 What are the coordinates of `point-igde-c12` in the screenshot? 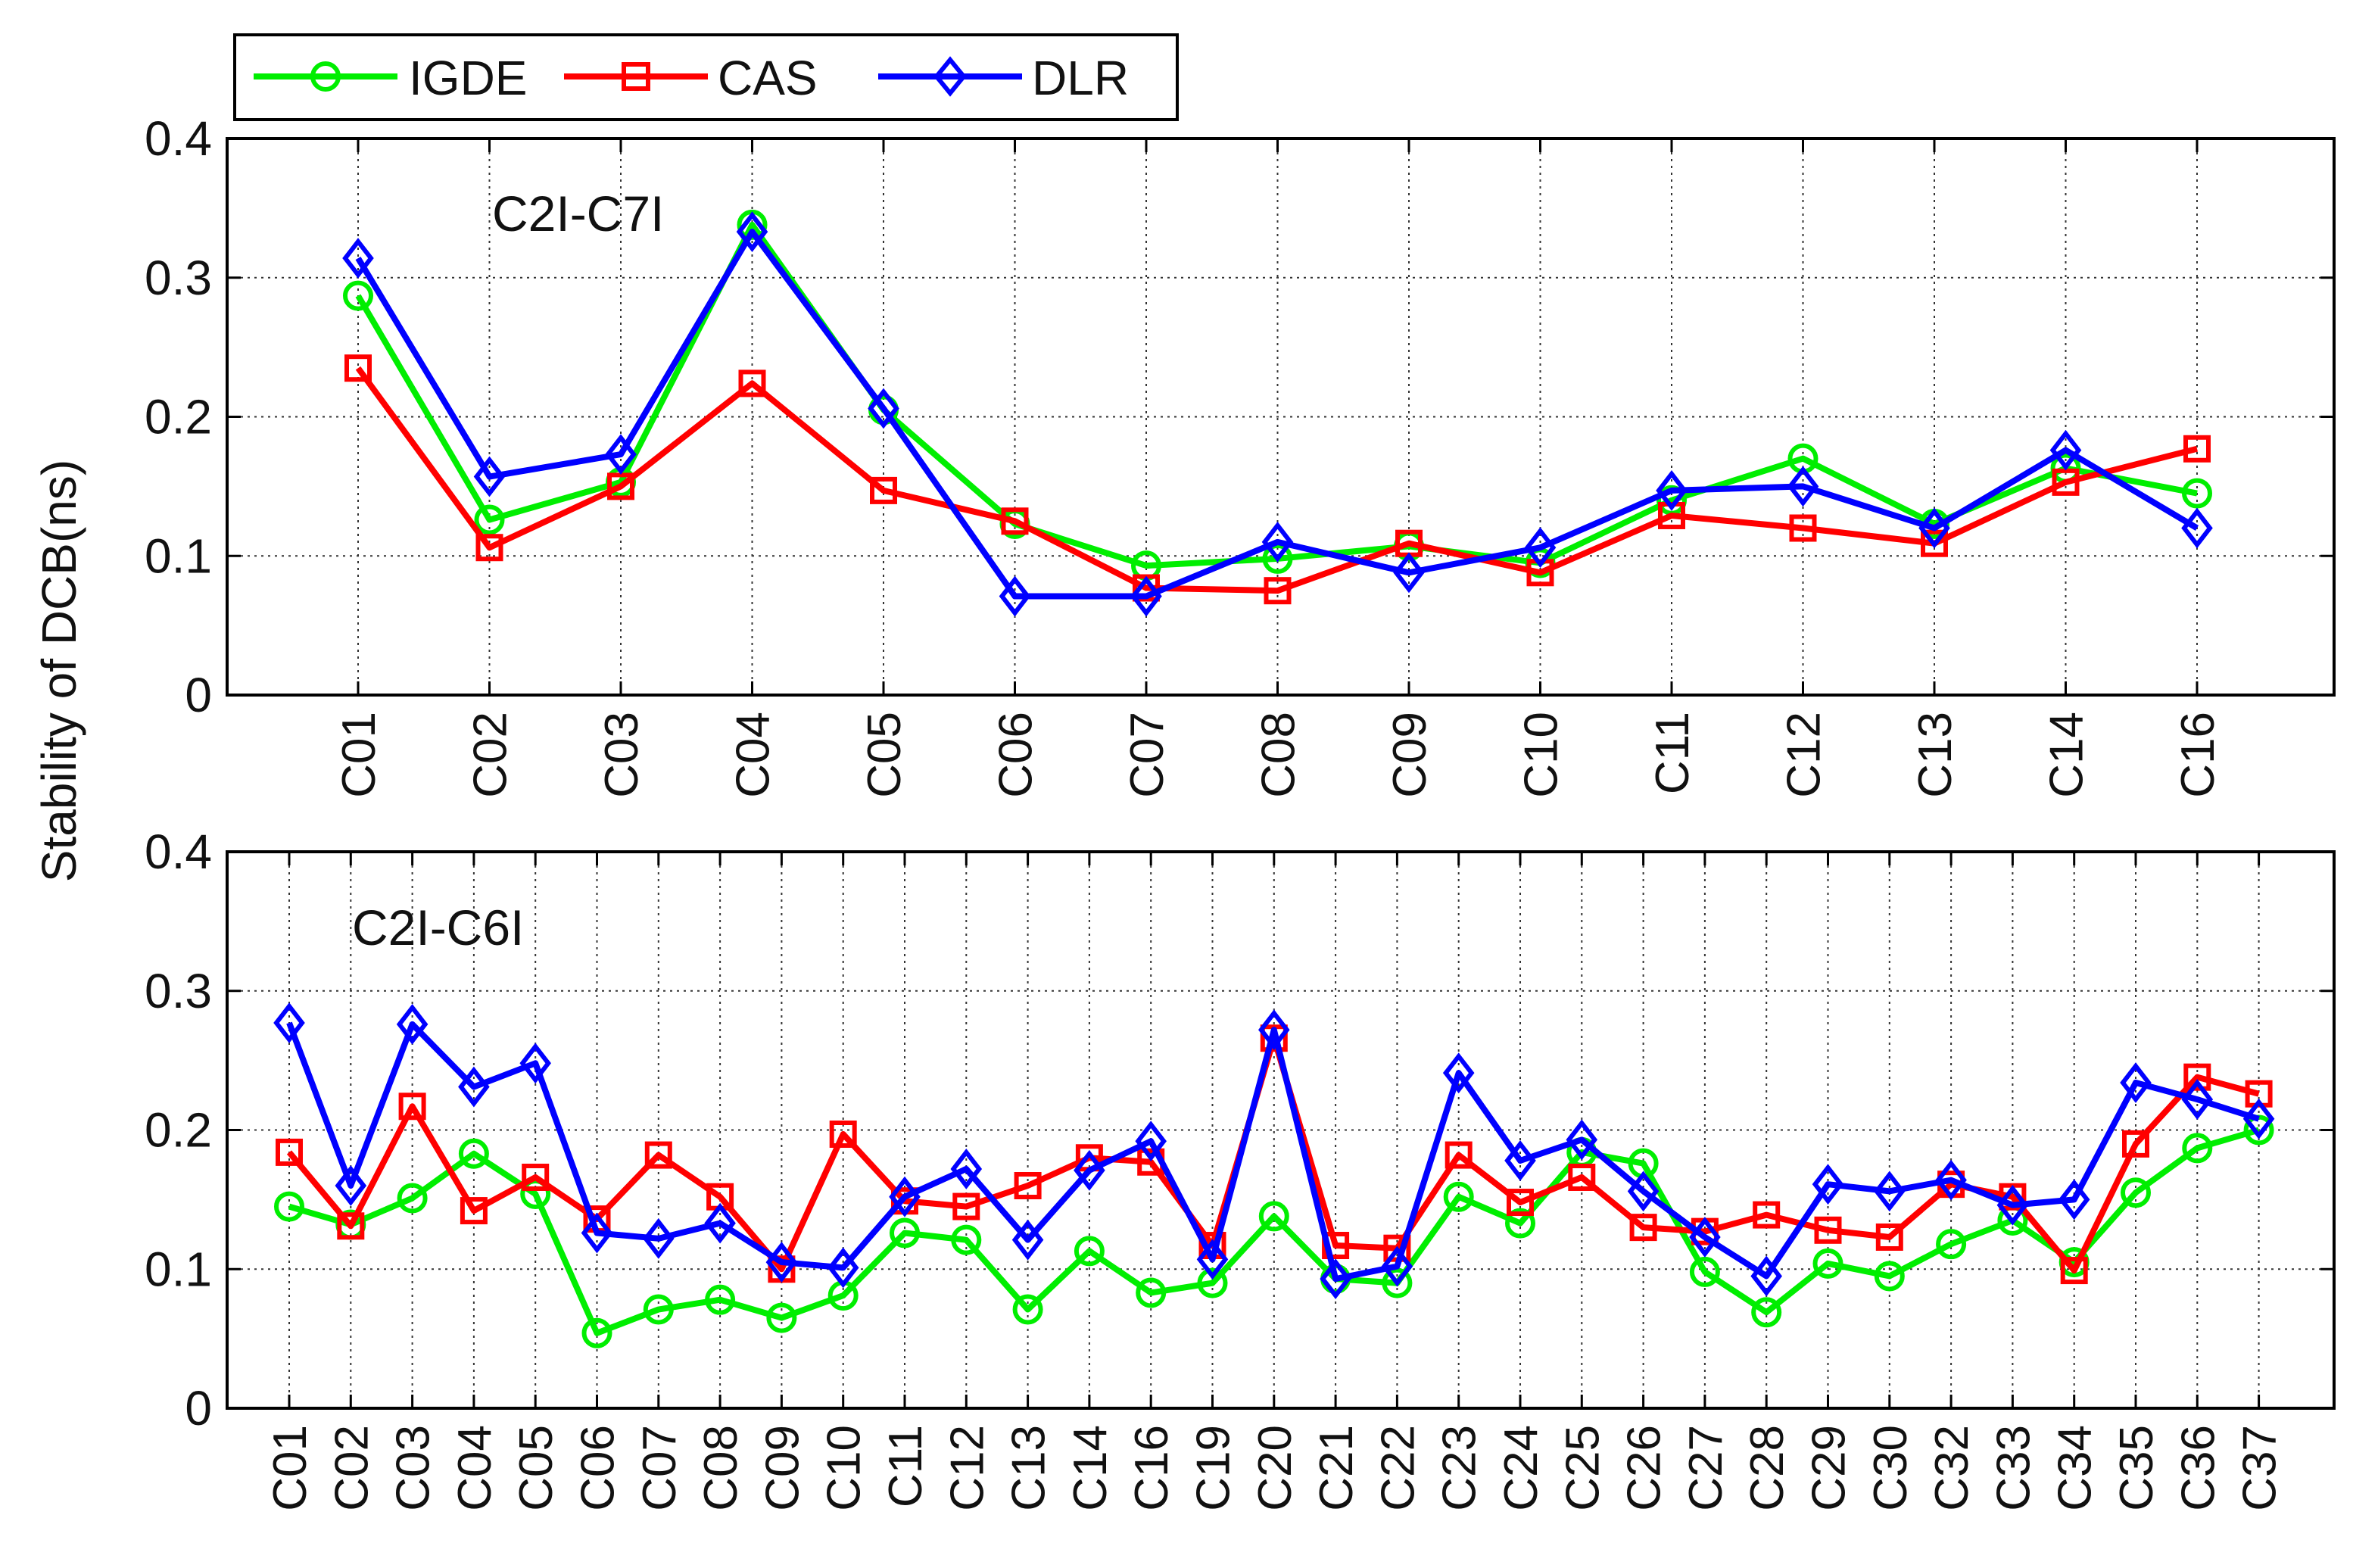 It's located at (966, 1239).